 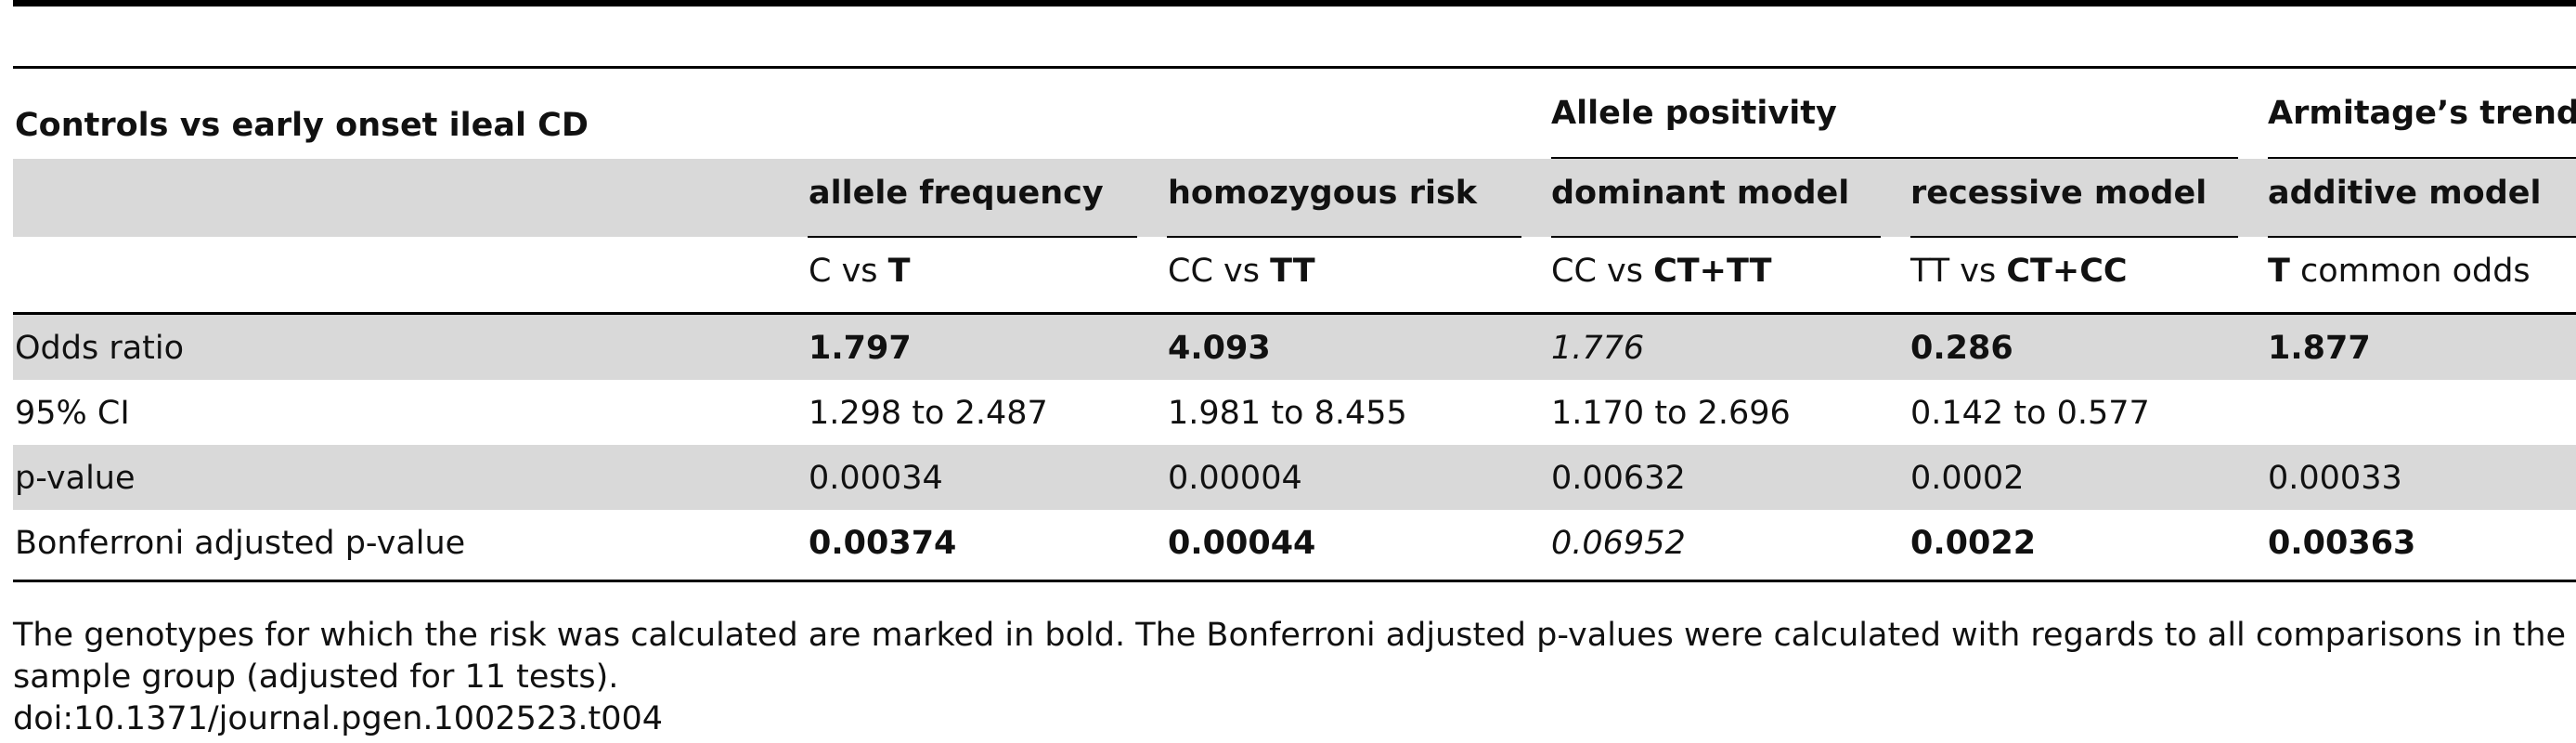 I want to click on risk-genotype: CT+CC, so click(x=2067, y=271).